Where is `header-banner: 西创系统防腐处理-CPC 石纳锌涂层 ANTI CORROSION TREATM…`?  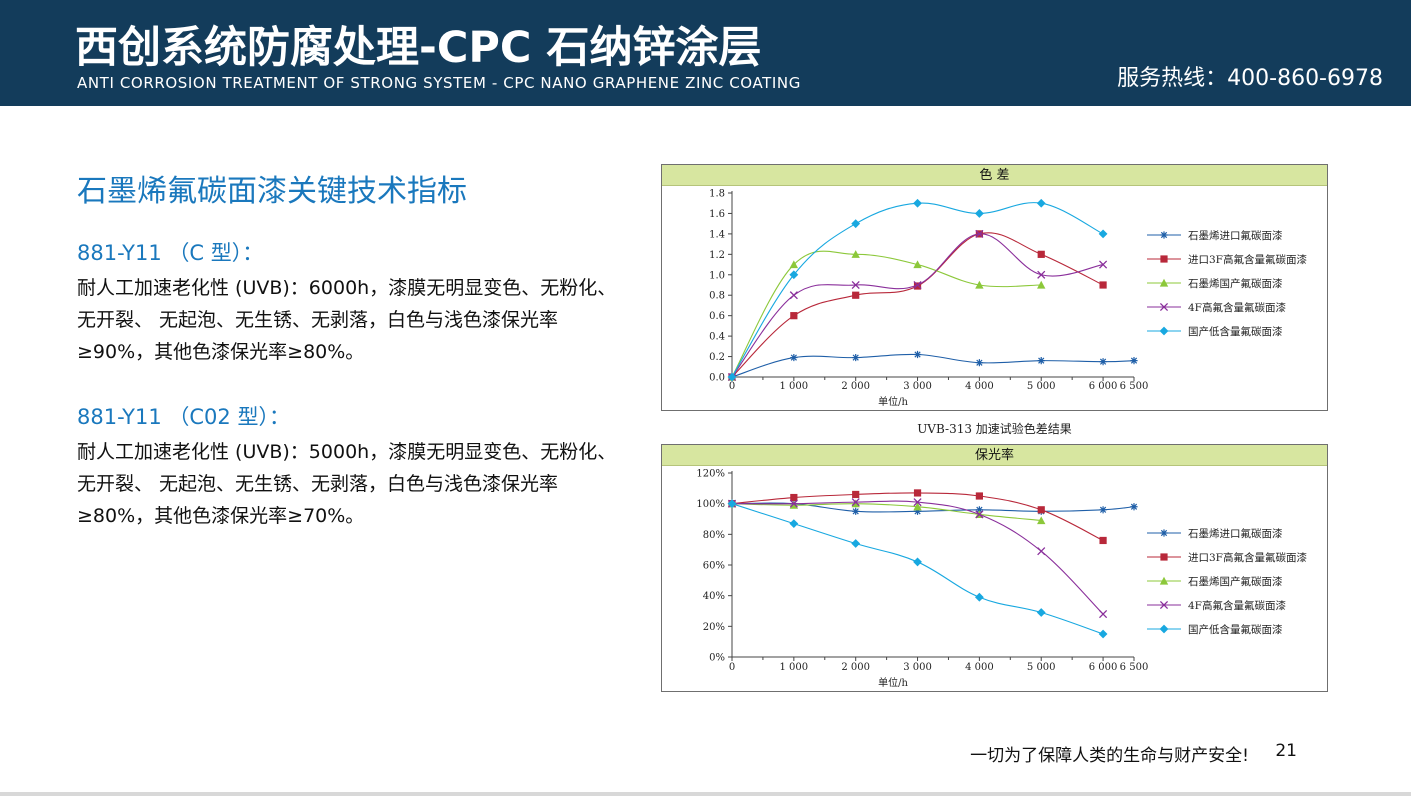
header-banner: 西创系统防腐处理-CPC 石纳锌涂层 ANTI CORROSION TREATM… is located at coordinates (705, 53).